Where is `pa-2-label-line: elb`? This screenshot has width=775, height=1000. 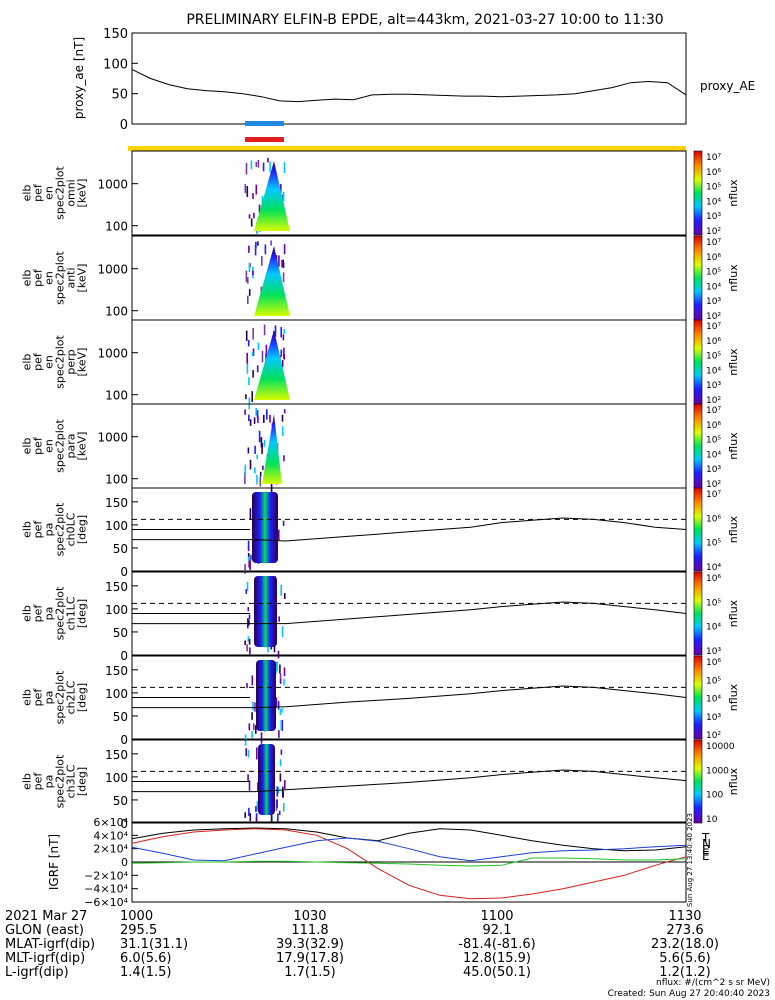 pa-2-label-line: elb is located at coordinates (27, 697).